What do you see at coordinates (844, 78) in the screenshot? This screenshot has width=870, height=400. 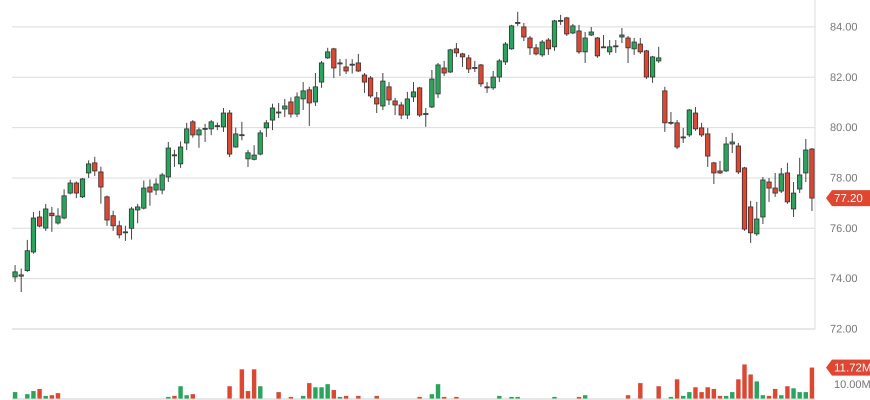 I see `y-tick-label: 82.00` at bounding box center [844, 78].